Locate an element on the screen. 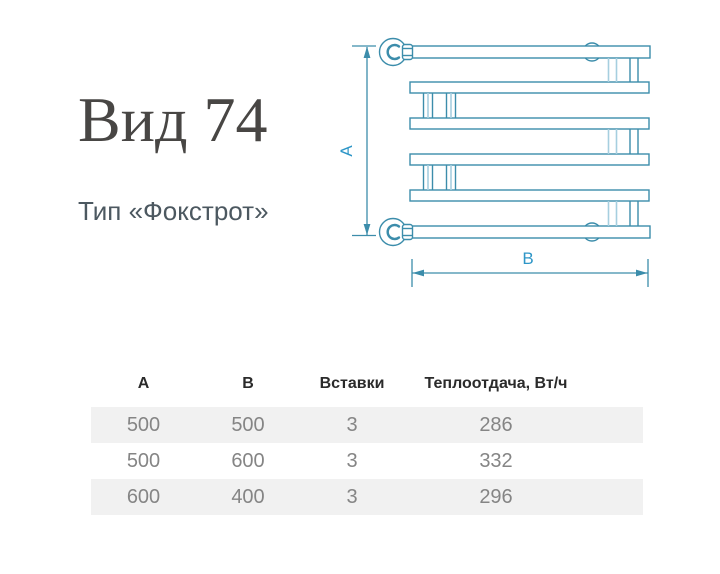 The height and width of the screenshot is (574, 720). table-row: 500 500 3 286 is located at coordinates (367, 425).